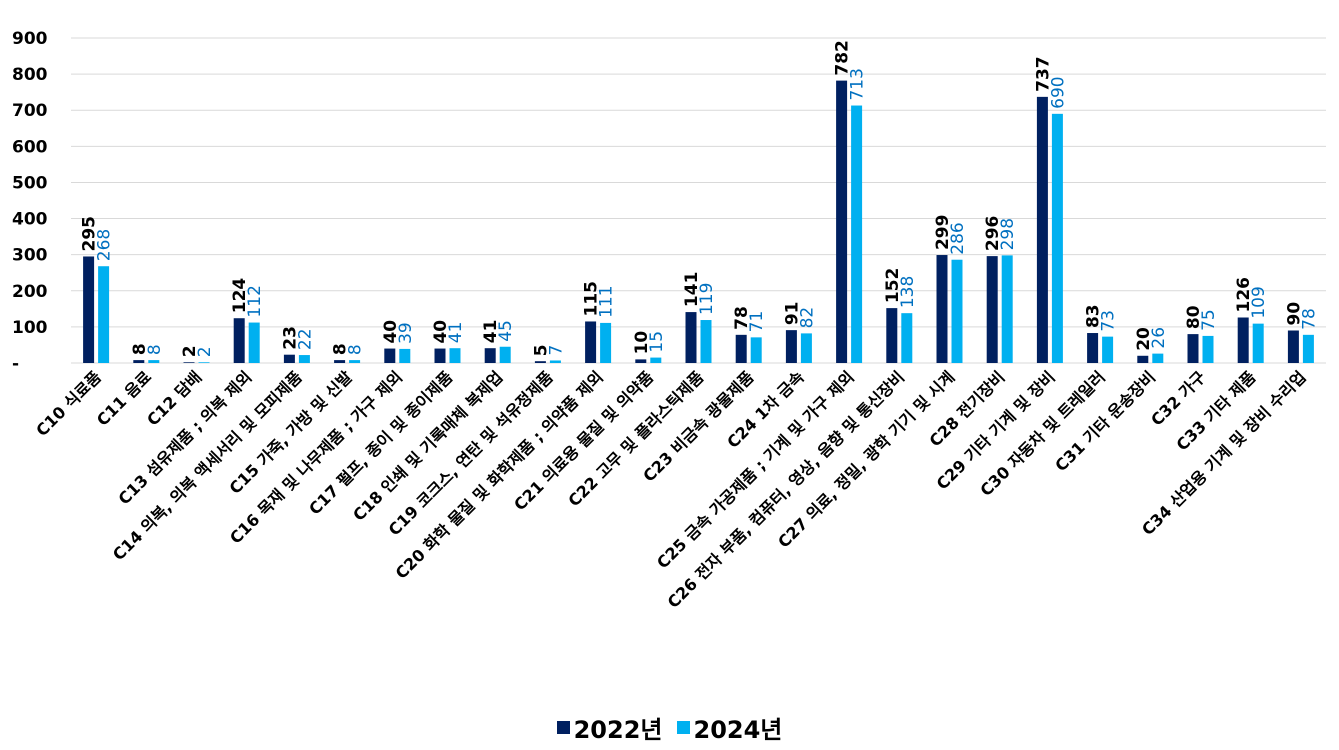 This screenshot has height=750, width=1339. I want to click on data-label-2024: 112, so click(255, 301).